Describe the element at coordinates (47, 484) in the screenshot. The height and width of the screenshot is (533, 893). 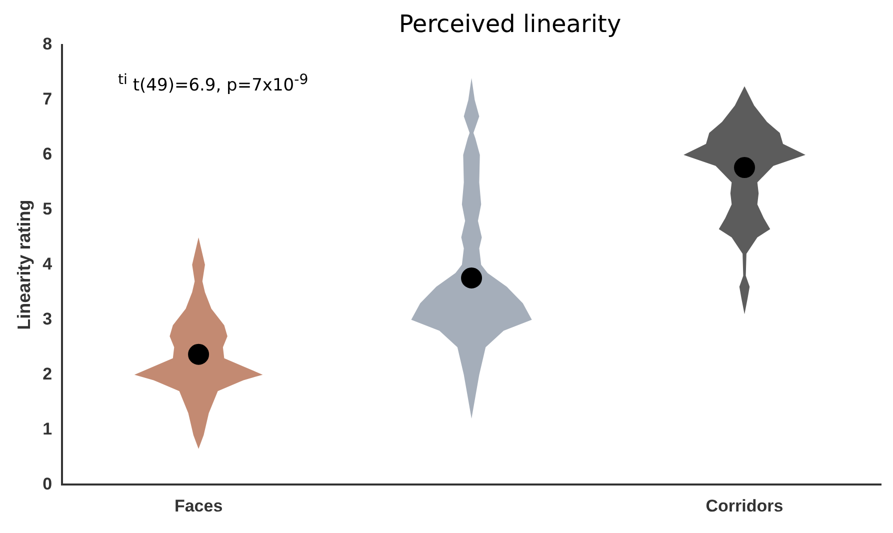
I see `y-tick-label: 0` at that location.